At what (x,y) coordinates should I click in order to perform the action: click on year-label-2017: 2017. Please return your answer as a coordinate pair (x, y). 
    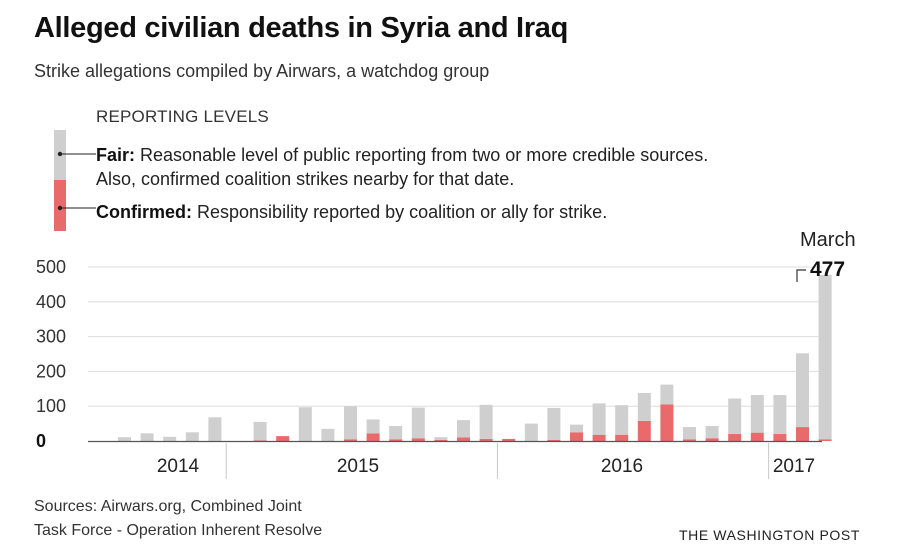
    Looking at the image, I should click on (794, 466).